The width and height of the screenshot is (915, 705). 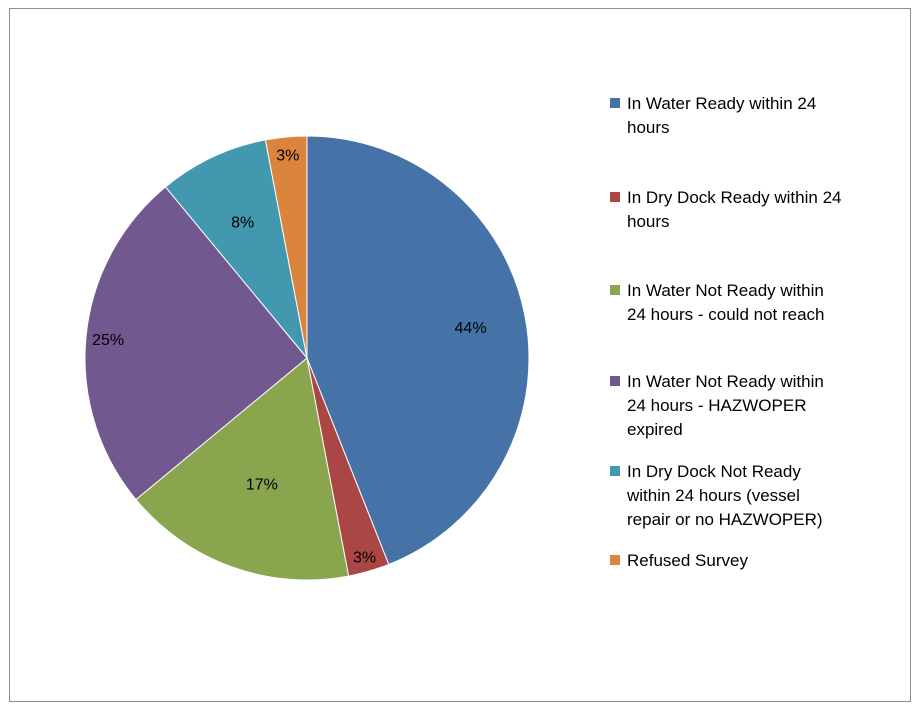 I want to click on slice-label: 25%, so click(x=108, y=340).